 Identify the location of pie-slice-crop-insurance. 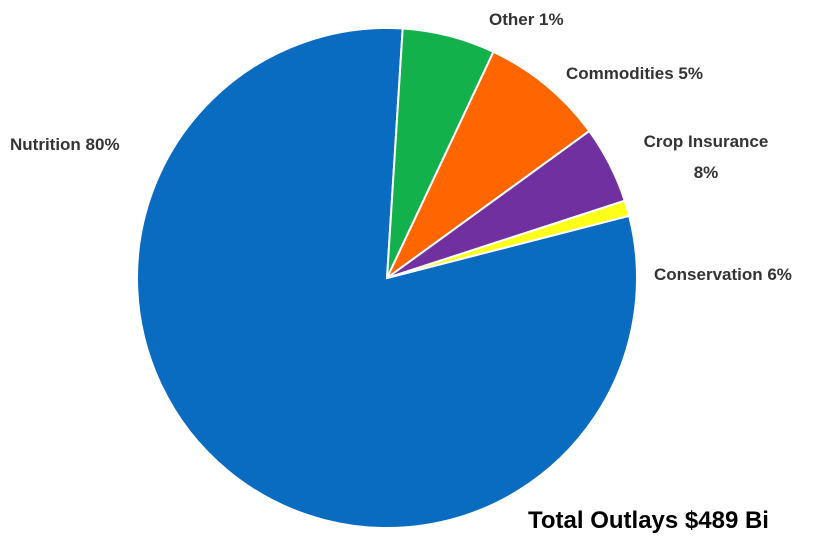
(488, 164).